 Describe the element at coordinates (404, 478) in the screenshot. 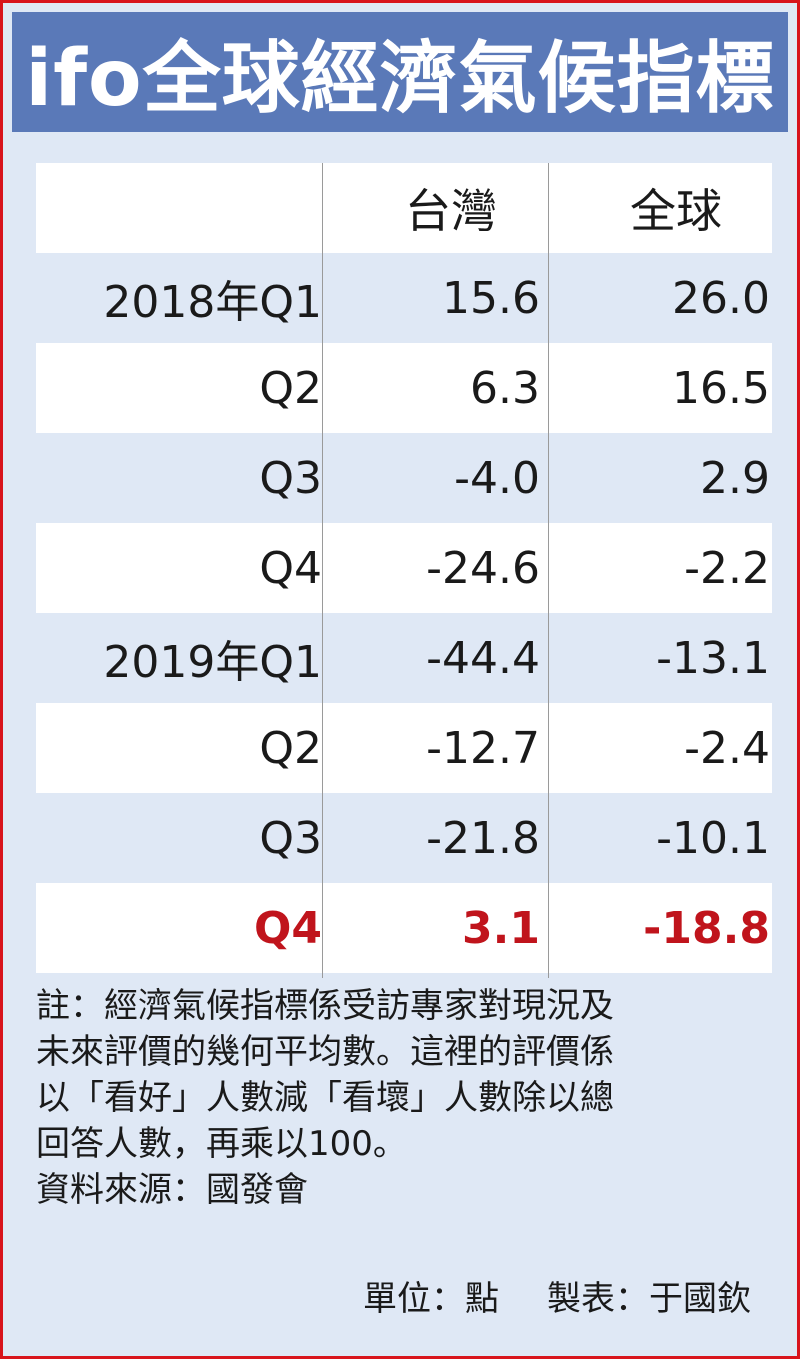

I see `table-row: Q3 -4.0 2.9` at that location.